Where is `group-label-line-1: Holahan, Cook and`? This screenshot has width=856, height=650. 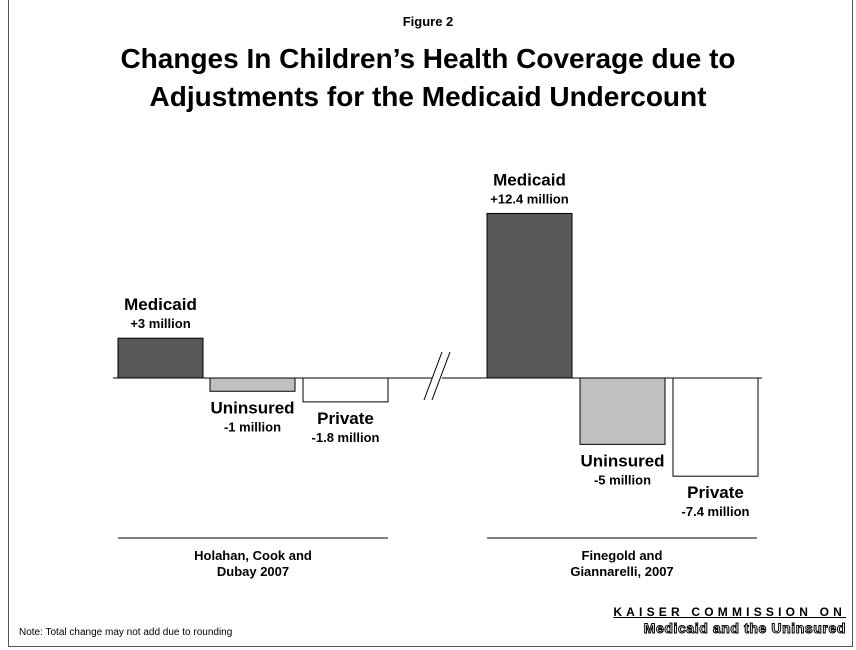 group-label-line-1: Holahan, Cook and is located at coordinates (253, 555).